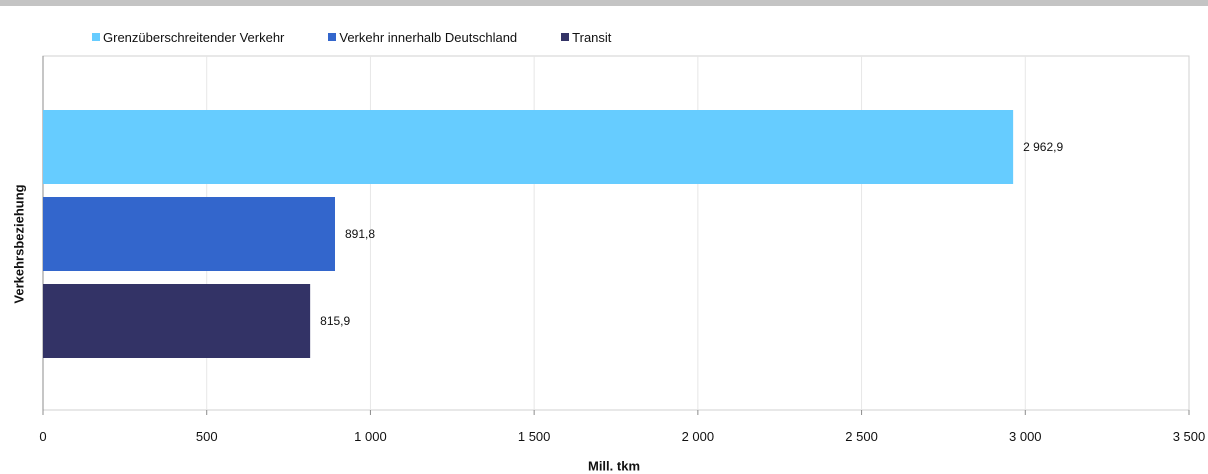  Describe the element at coordinates (1189, 436) in the screenshot. I see `x-tick-label: 3 500` at that location.